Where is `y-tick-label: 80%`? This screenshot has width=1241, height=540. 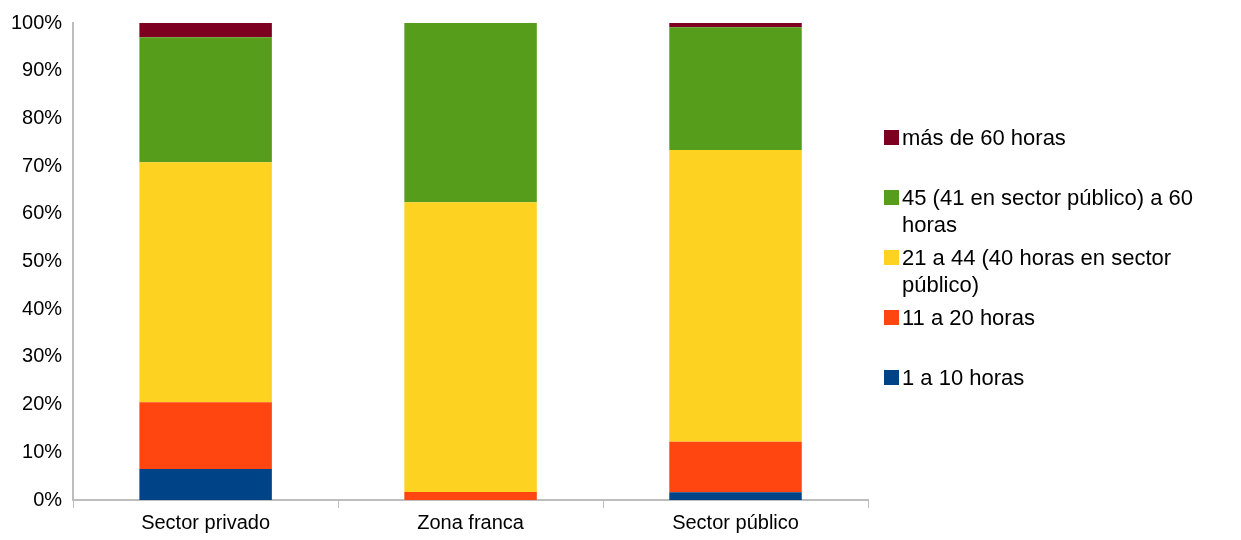
y-tick-label: 80% is located at coordinates (42, 116).